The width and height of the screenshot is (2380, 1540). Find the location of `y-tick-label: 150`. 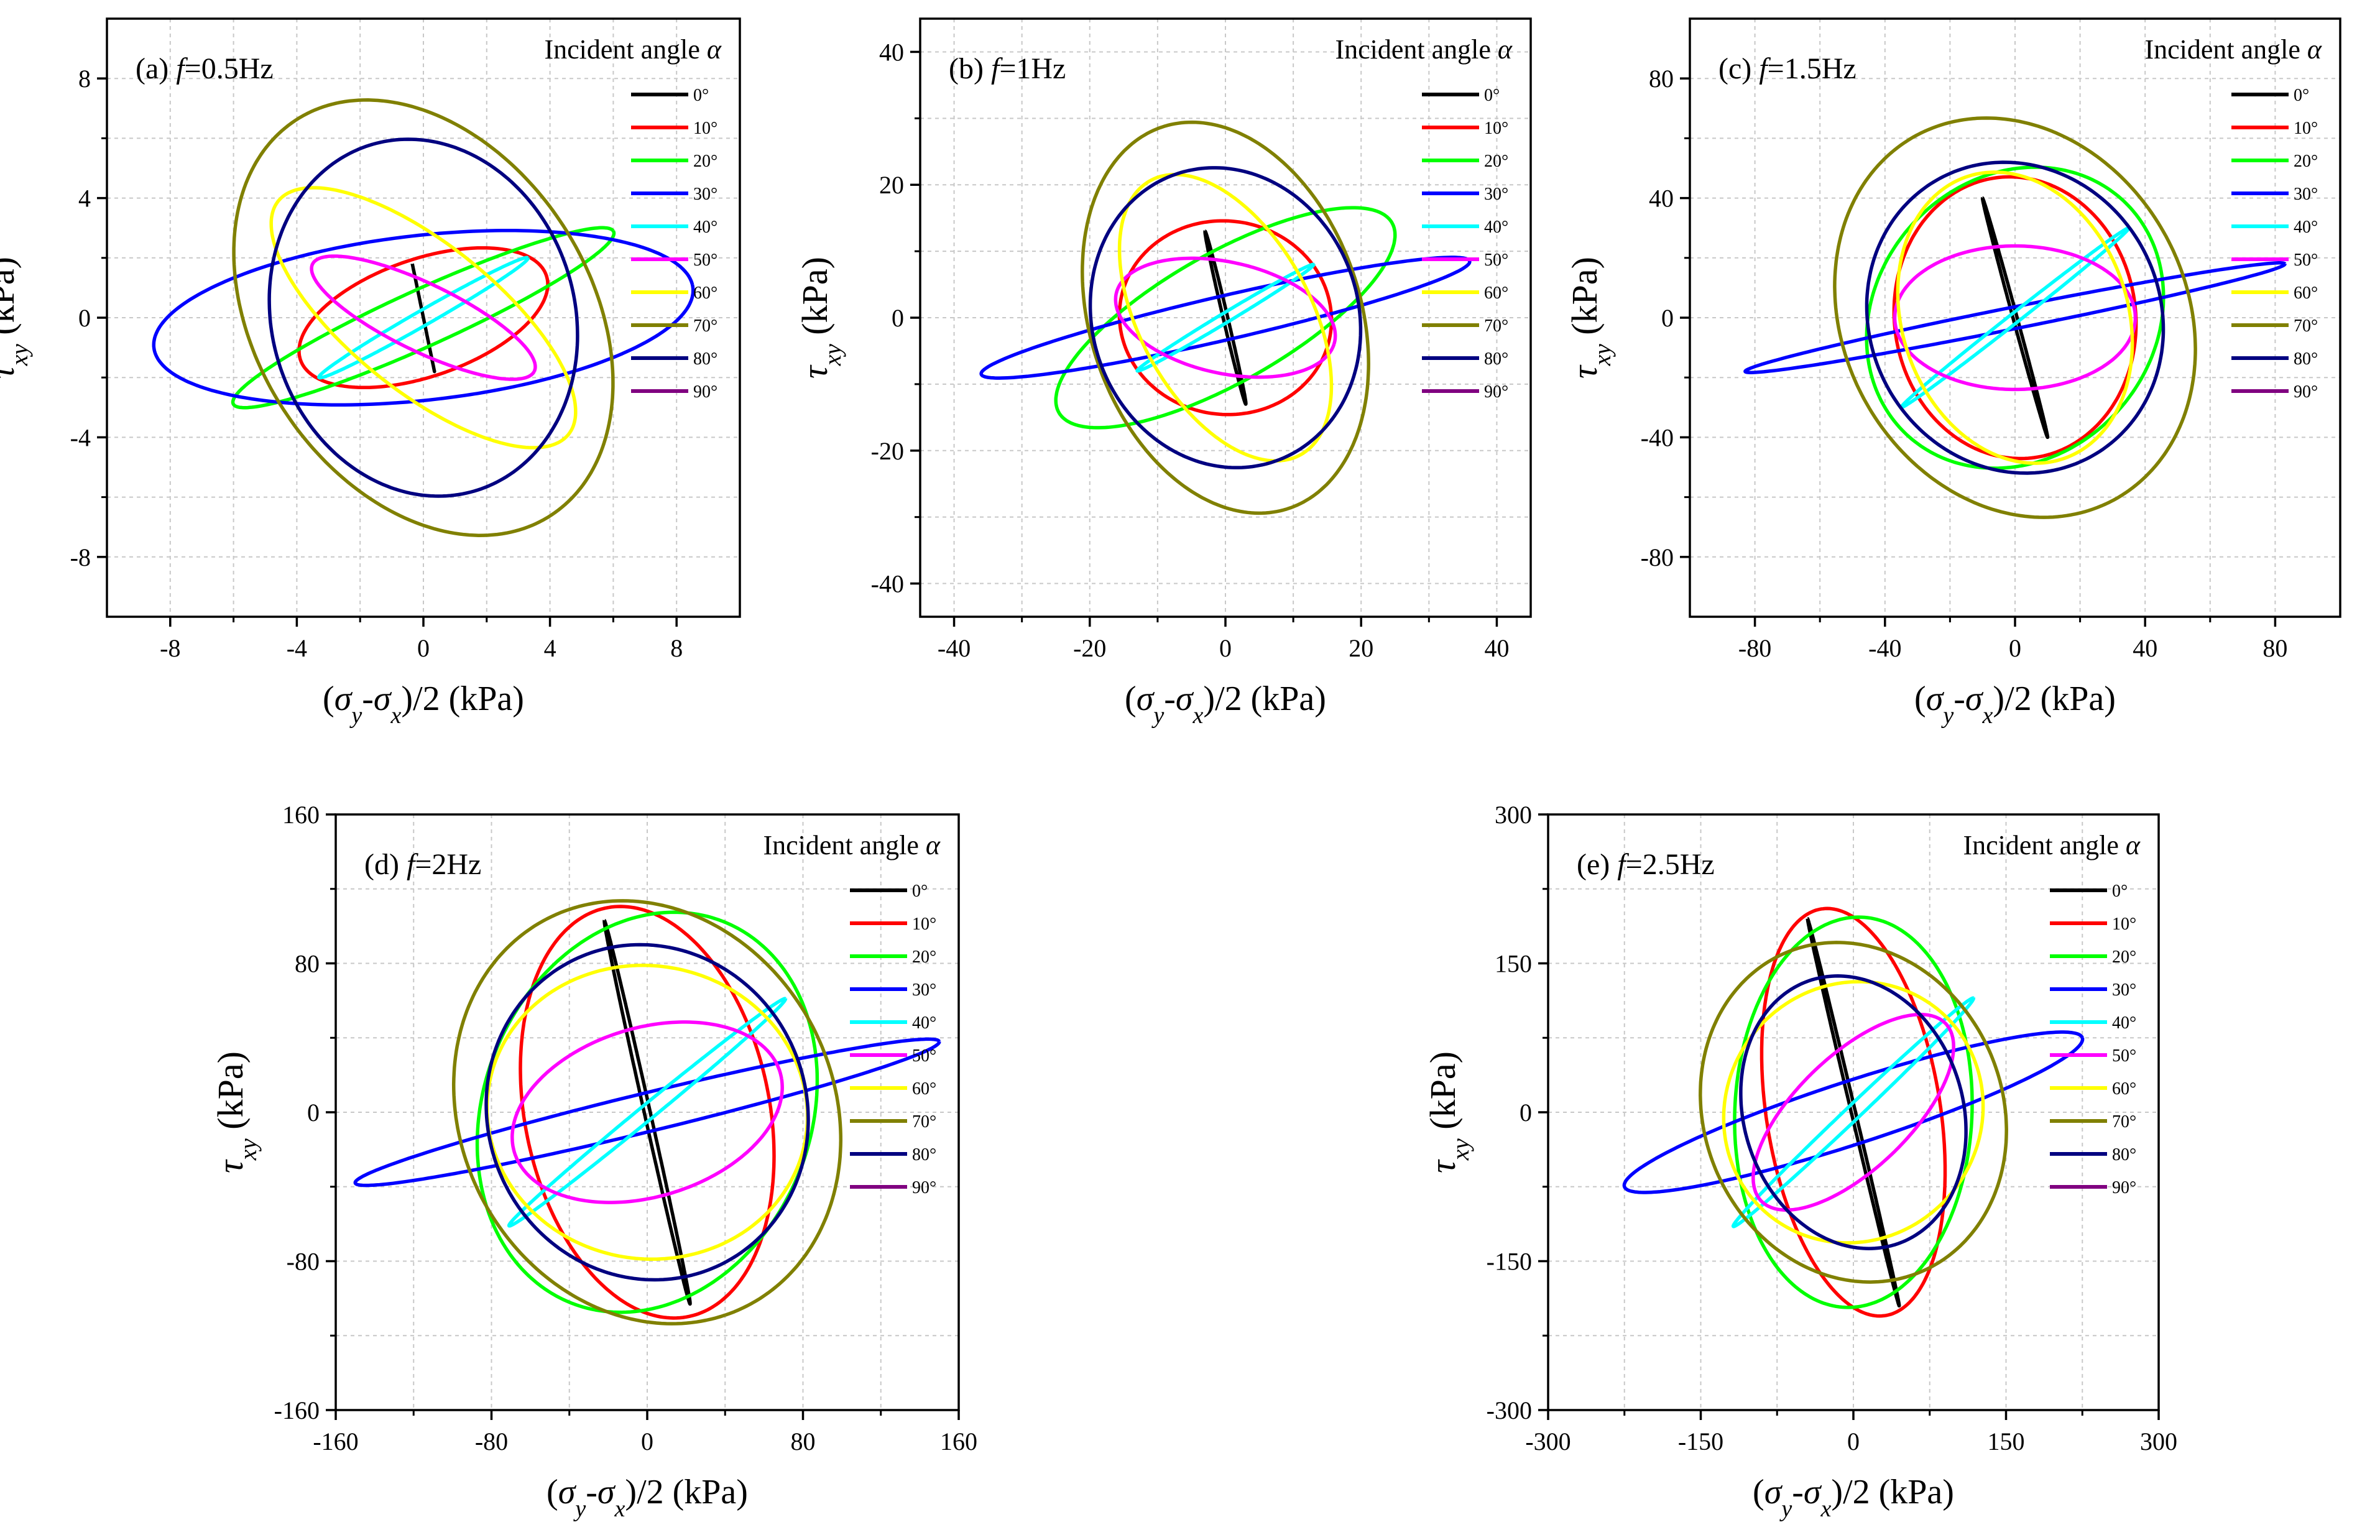

y-tick-label: 150 is located at coordinates (1513, 964).